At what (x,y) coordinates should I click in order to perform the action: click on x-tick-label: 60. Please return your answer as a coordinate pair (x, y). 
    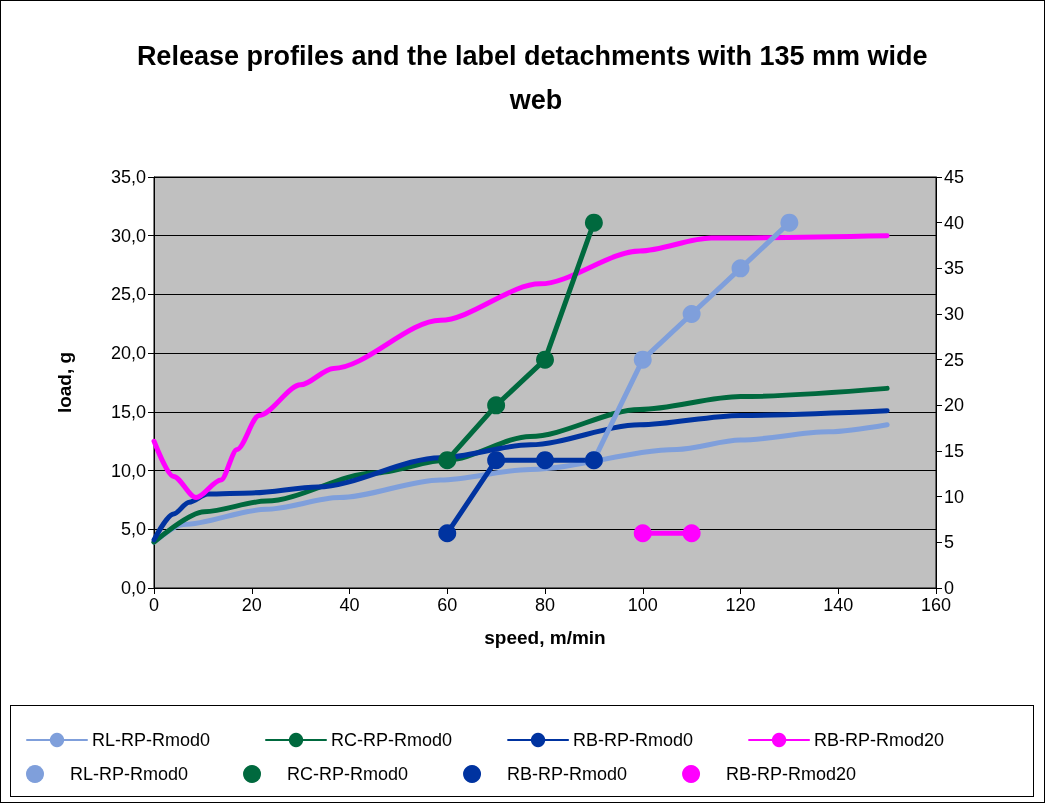
    Looking at the image, I should click on (447, 605).